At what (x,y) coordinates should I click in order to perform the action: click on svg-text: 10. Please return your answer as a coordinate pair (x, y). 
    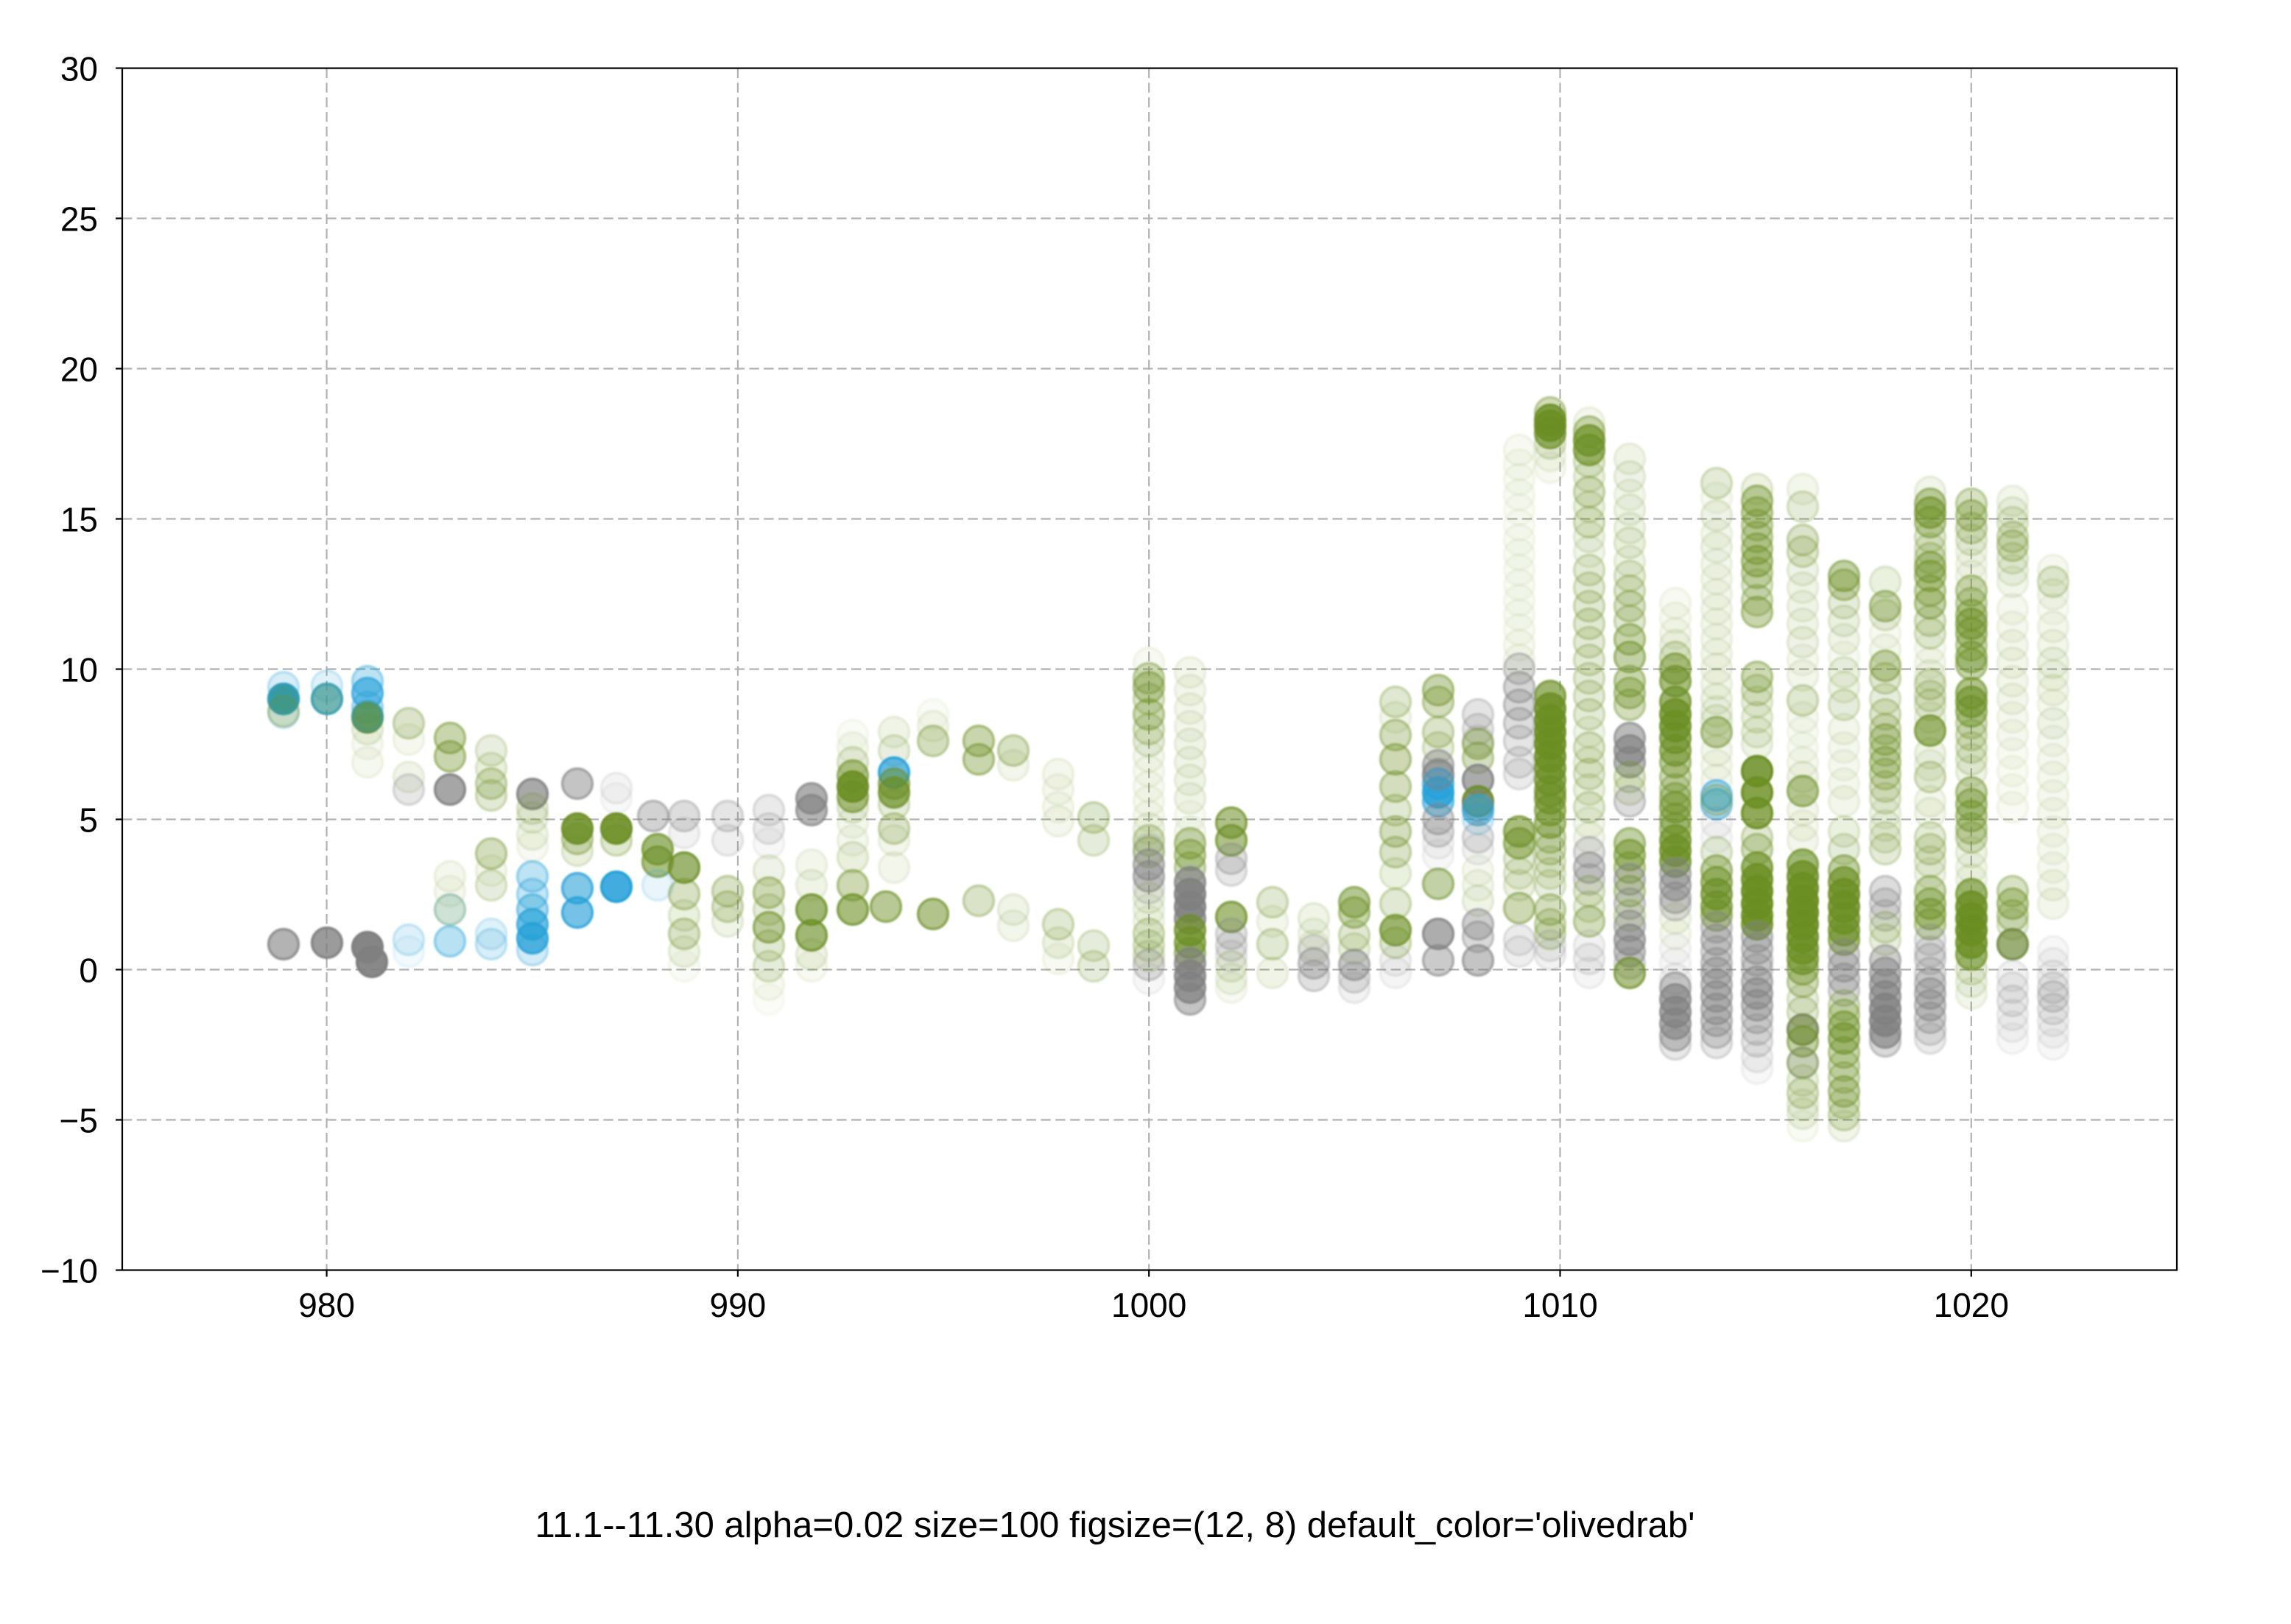
    Looking at the image, I should click on (79, 670).